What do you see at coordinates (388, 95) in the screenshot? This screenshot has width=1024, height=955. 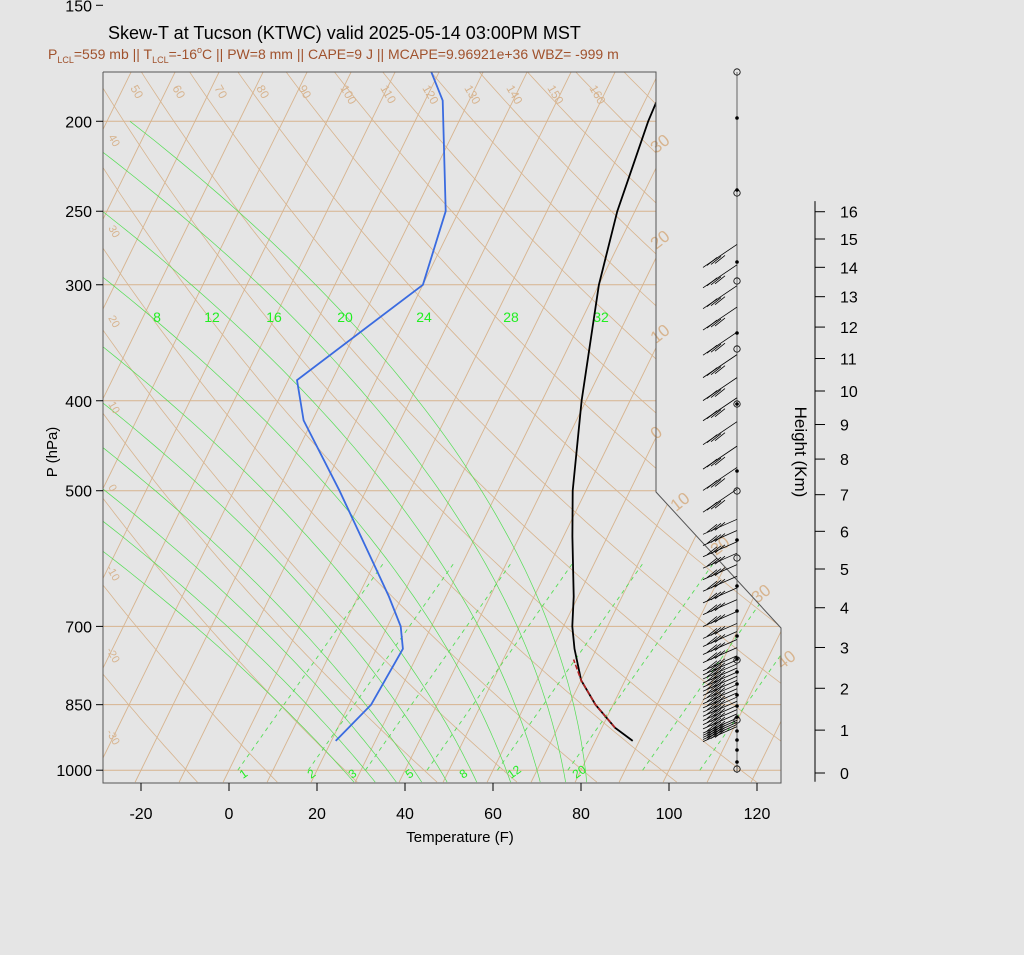 I see `isotherm-label: 110` at bounding box center [388, 95].